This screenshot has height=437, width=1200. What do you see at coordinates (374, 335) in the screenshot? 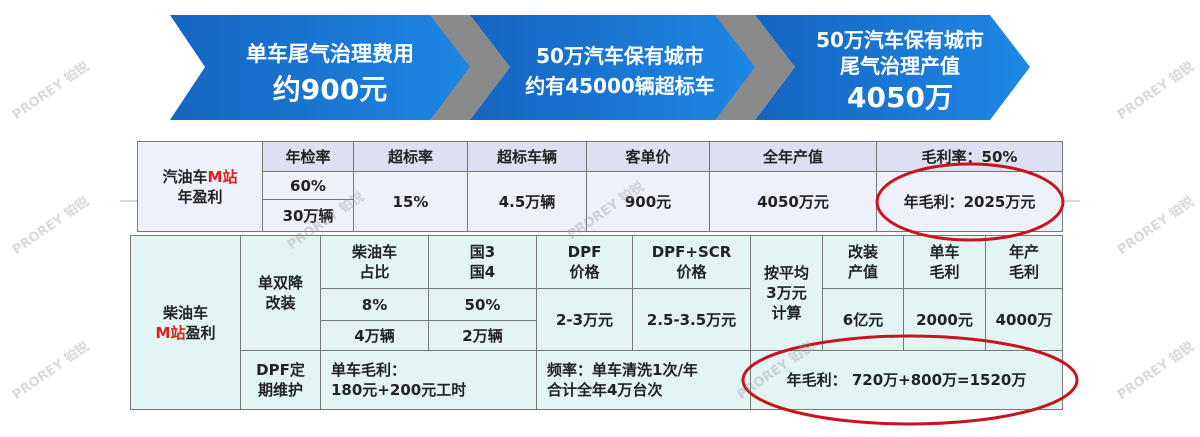
I see `cell: 4万辆` at bounding box center [374, 335].